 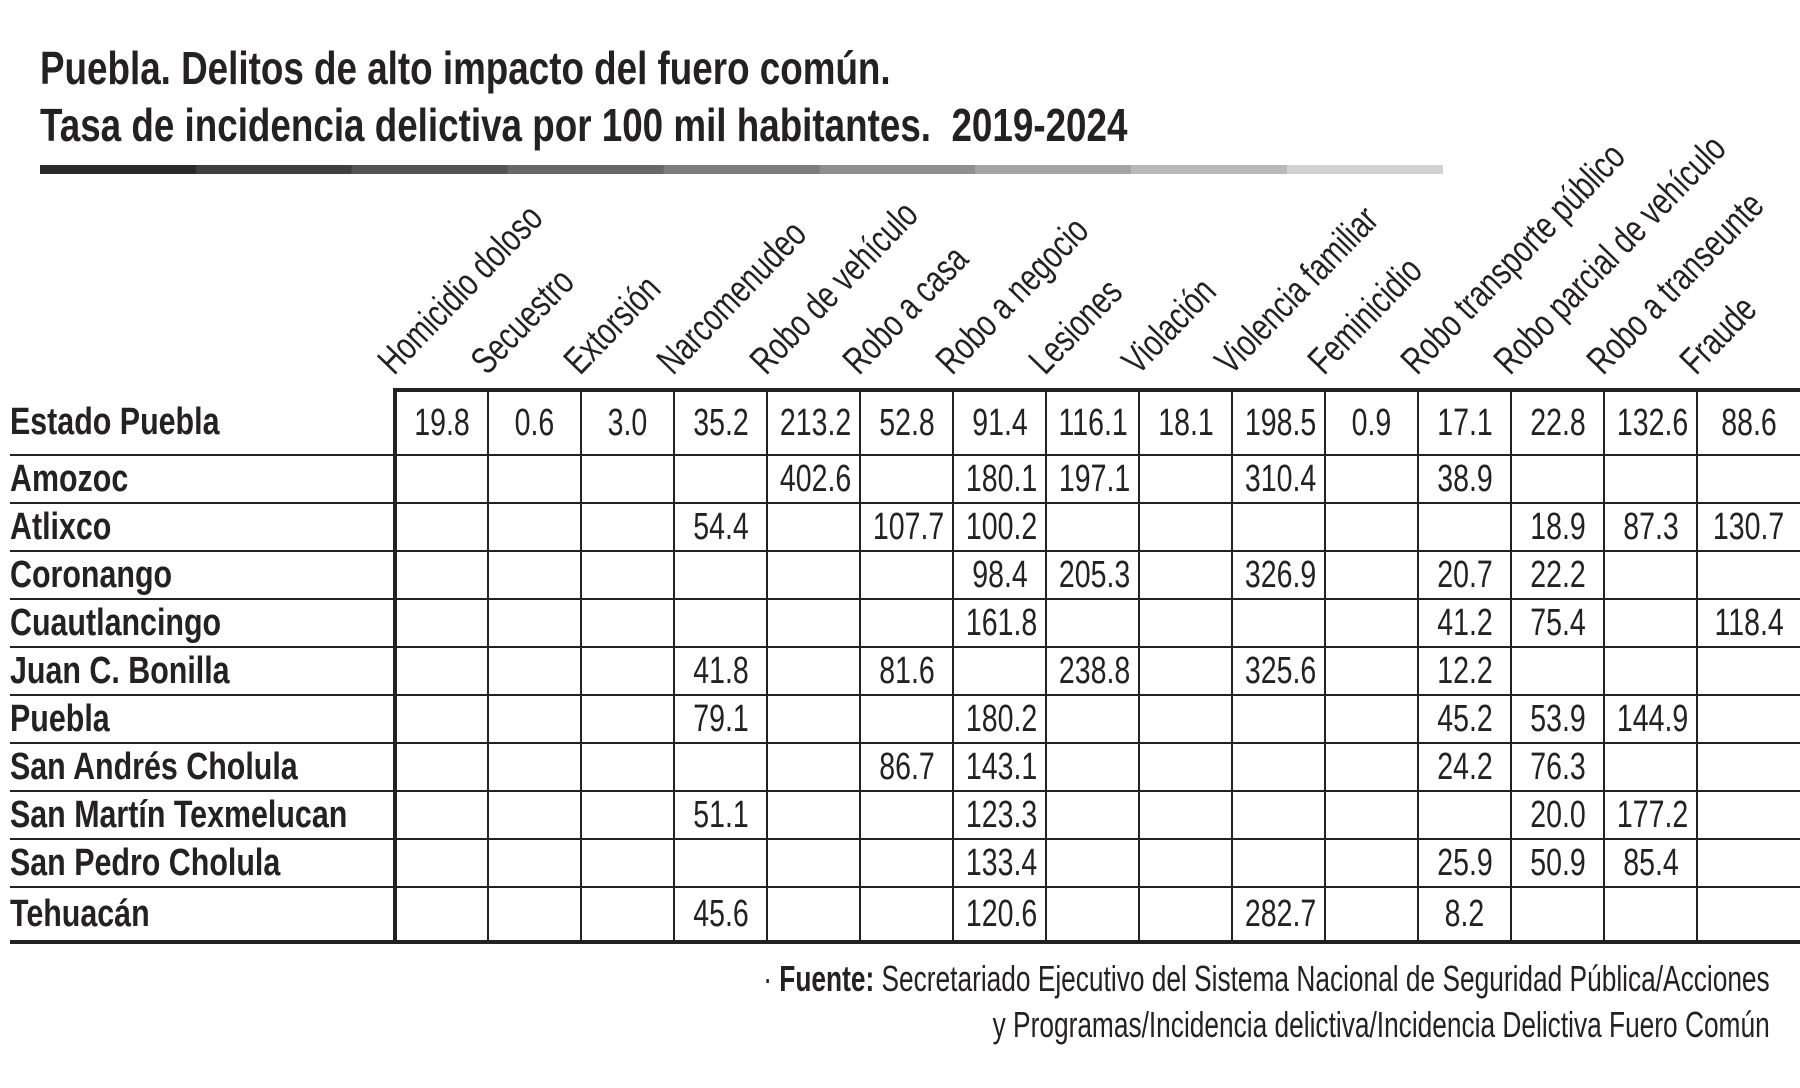 What do you see at coordinates (1652, 815) in the screenshot?
I see `cell-value: 177.2` at bounding box center [1652, 815].